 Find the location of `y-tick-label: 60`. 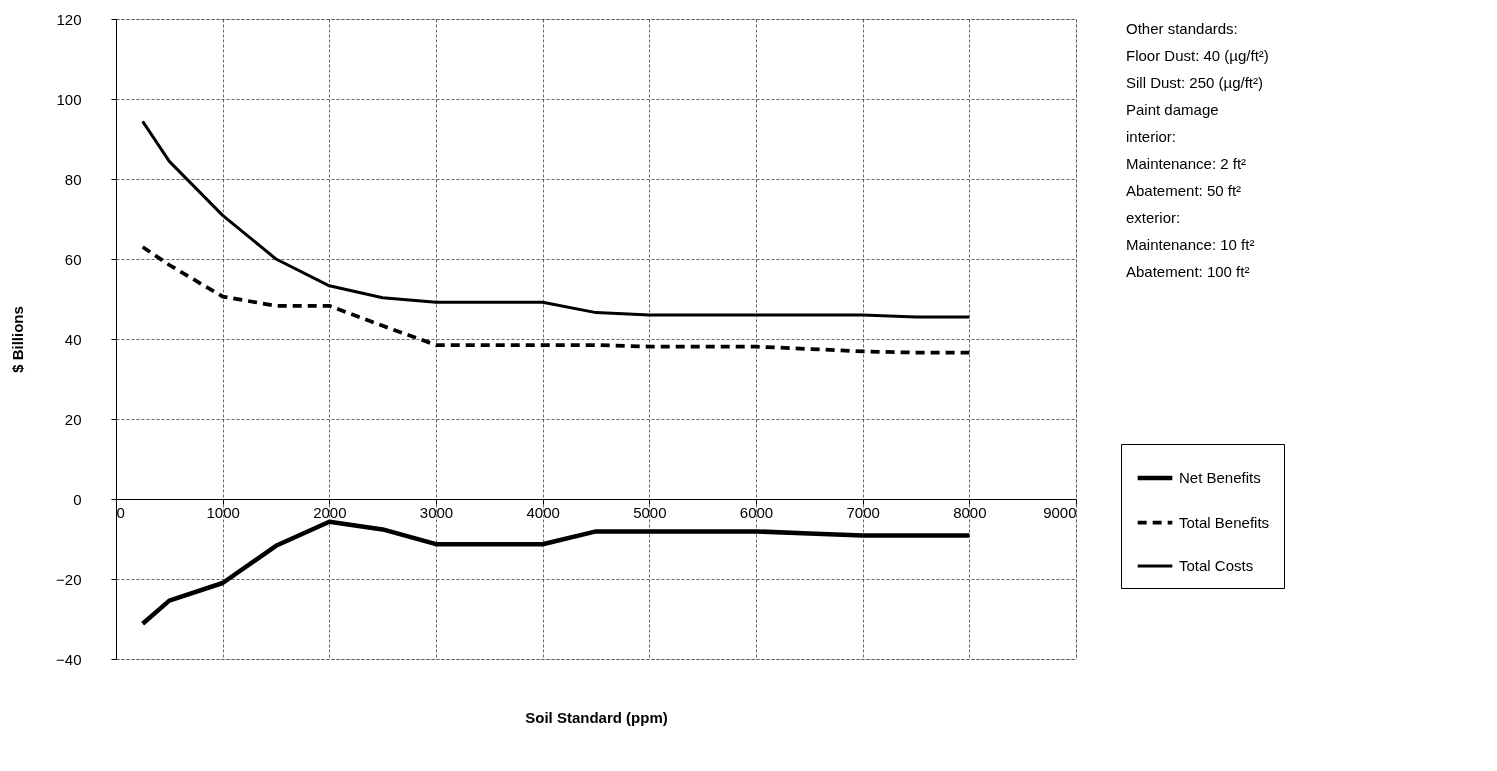

y-tick-label: 60 is located at coordinates (73, 259).